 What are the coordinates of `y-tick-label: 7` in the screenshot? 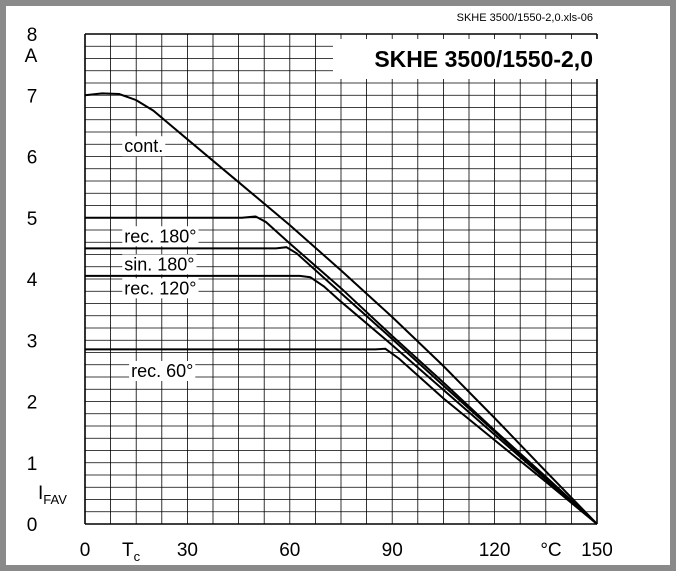 It's located at (32, 96).